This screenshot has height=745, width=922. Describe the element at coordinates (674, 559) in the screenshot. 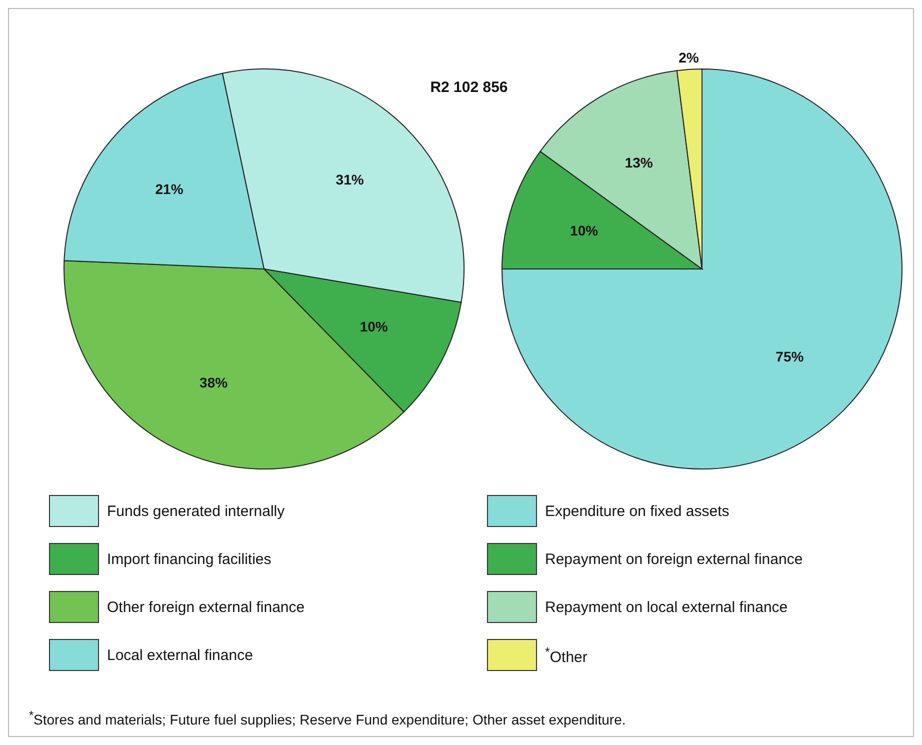

I see `legend-label: Repayment on foreign external finance` at that location.